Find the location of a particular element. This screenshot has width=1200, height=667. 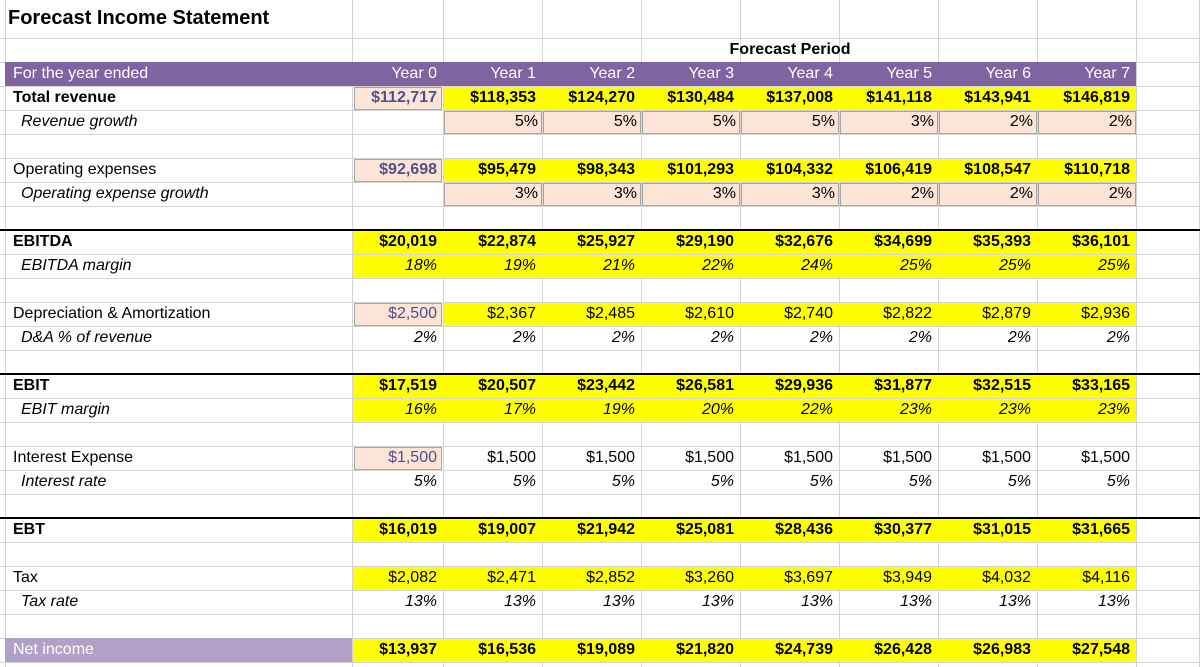

value-cell: $106,419 is located at coordinates (898, 169).